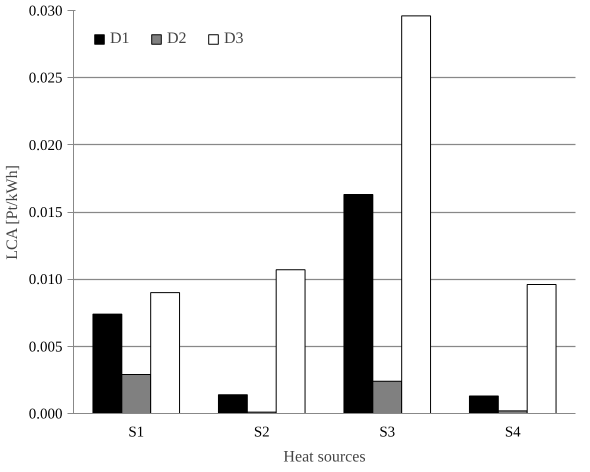 The image size is (590, 472). Describe the element at coordinates (262, 432) in the screenshot. I see `x-tick-label: S2` at that location.